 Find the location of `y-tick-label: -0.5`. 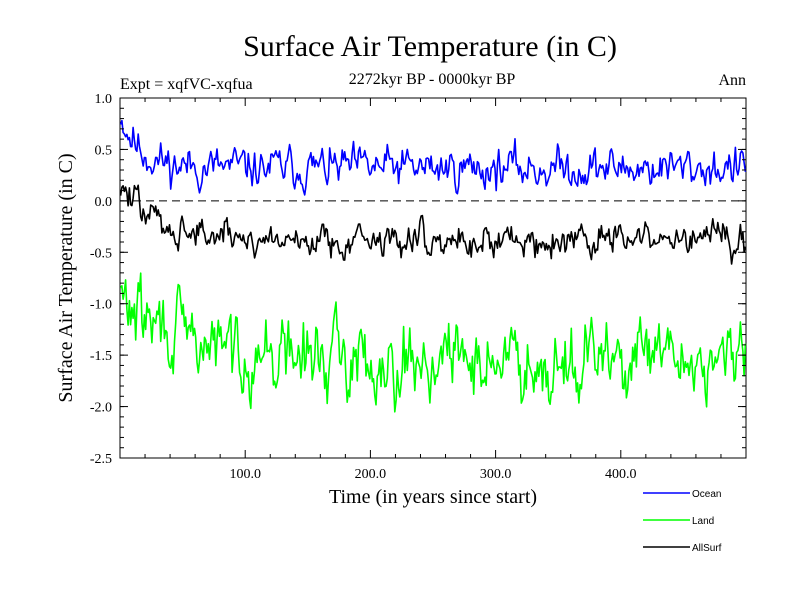

y-tick-label: -0.5 is located at coordinates (101, 253).